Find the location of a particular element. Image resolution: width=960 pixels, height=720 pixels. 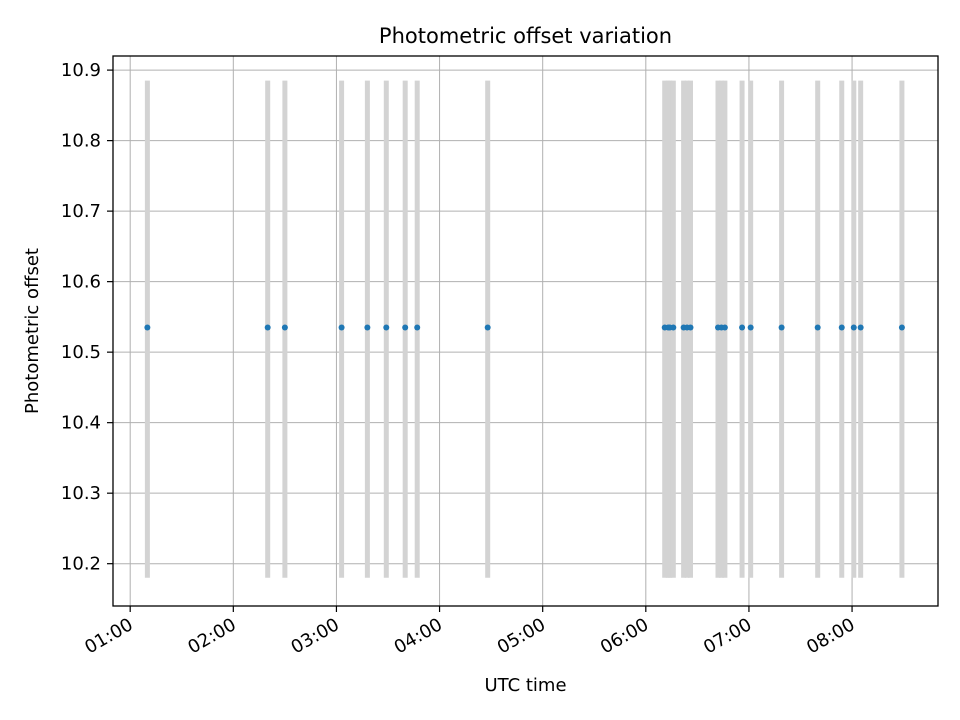

y-tick-label: 10.6 is located at coordinates (81, 282).